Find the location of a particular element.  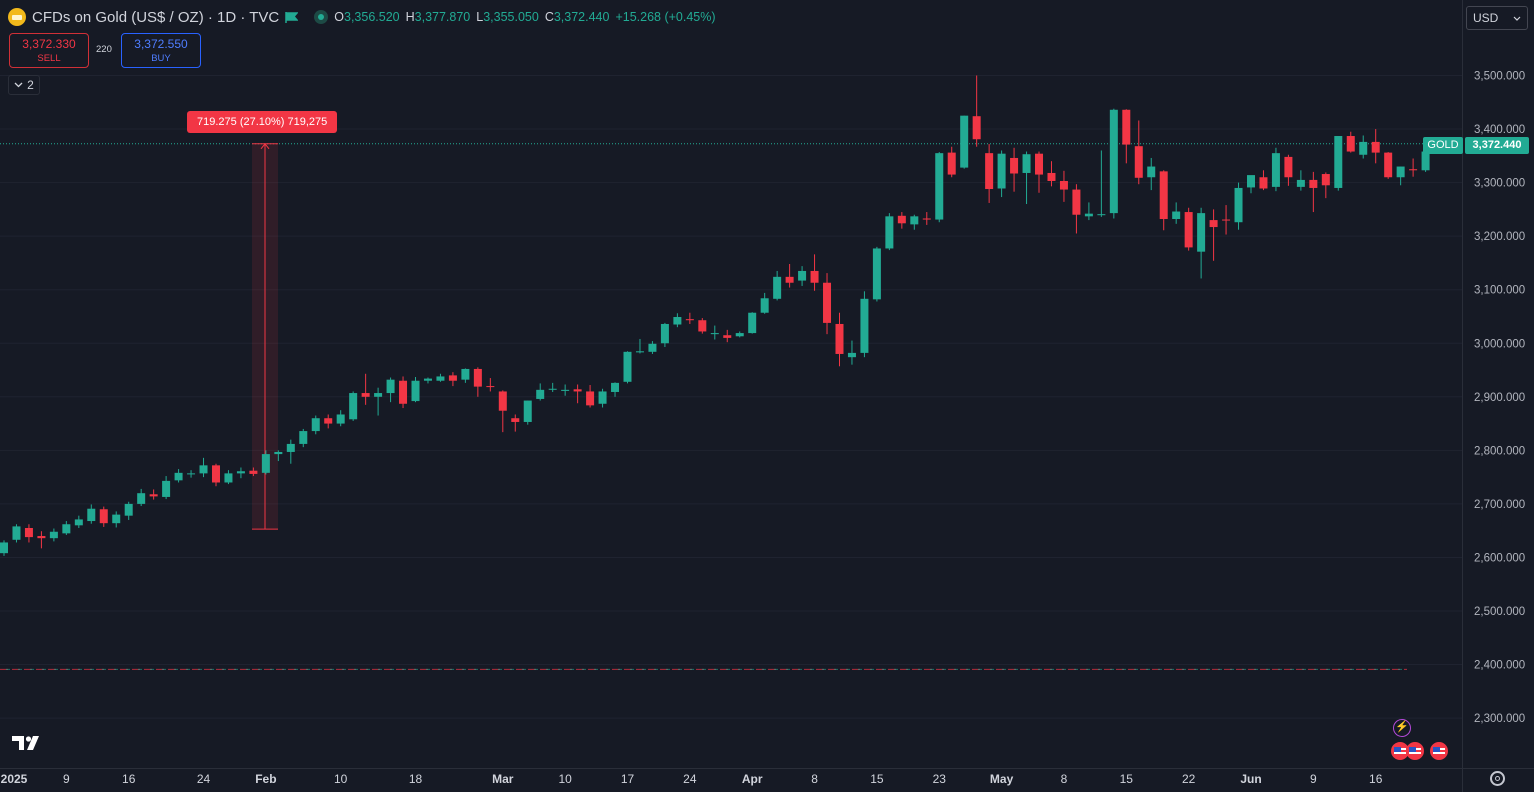

y-tick-label: 2,400.000 is located at coordinates (1499, 666).